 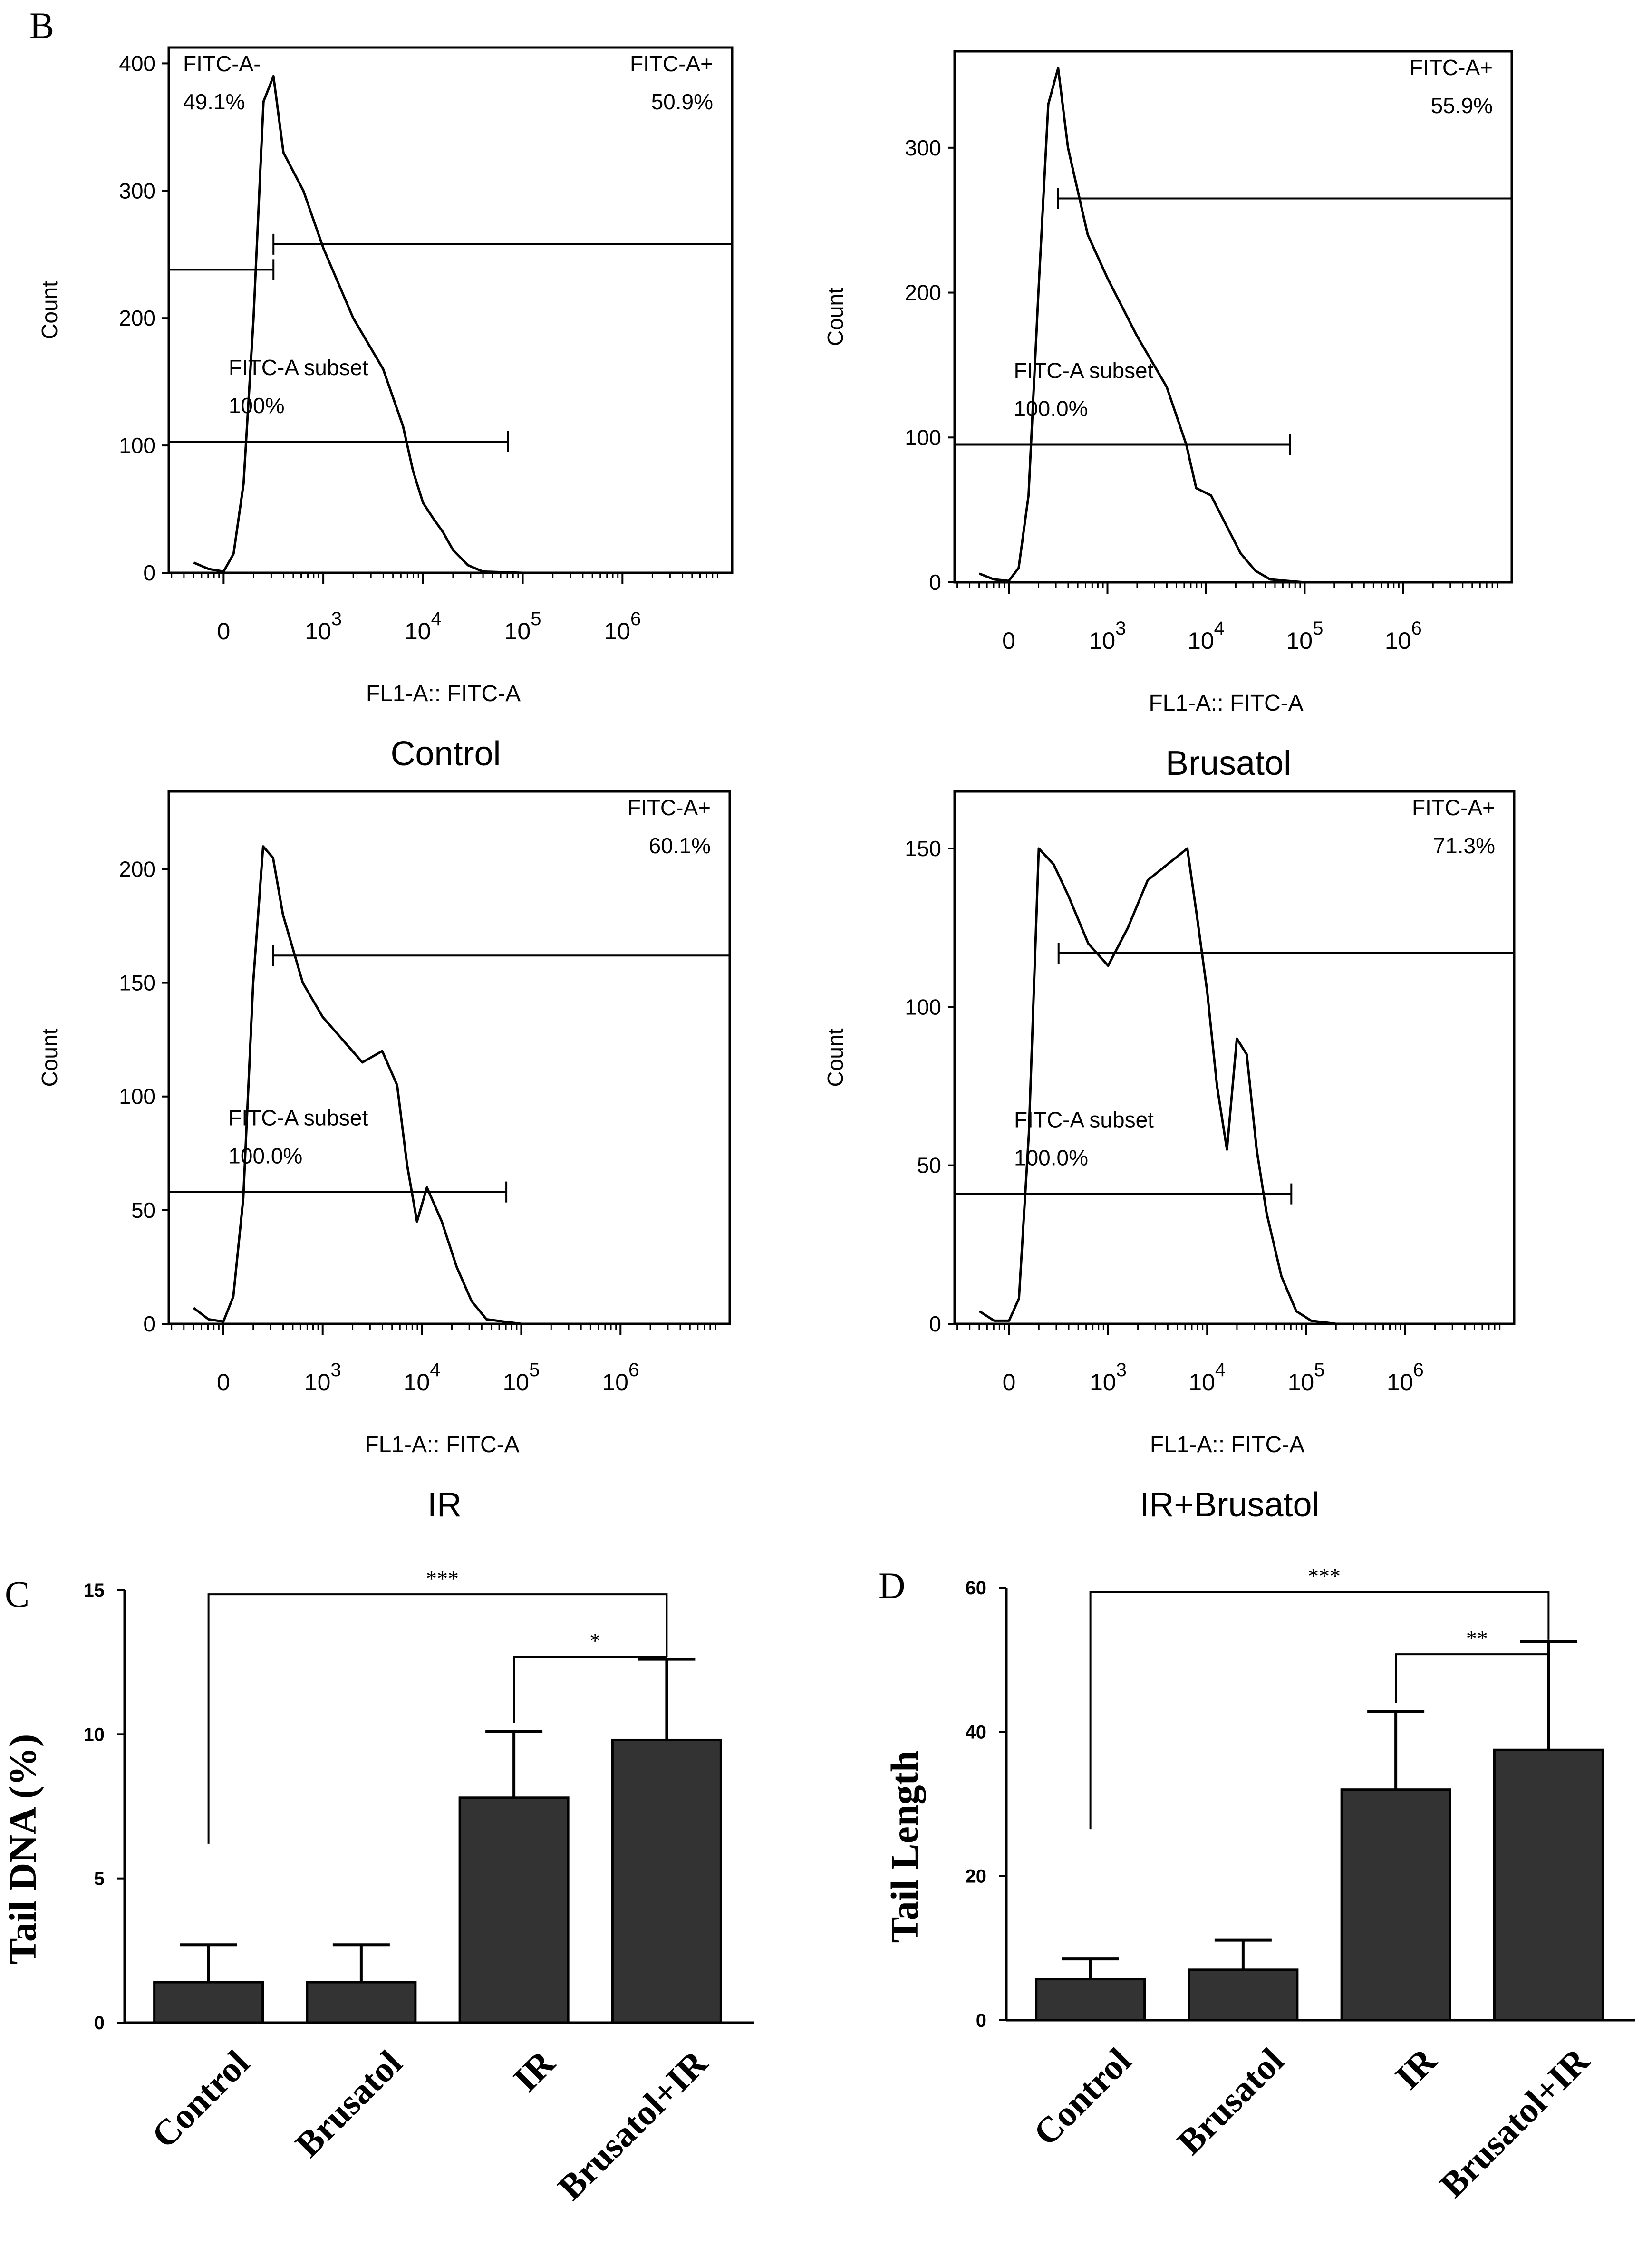 I want to click on gate-percent: 50.9%, so click(x=682, y=101).